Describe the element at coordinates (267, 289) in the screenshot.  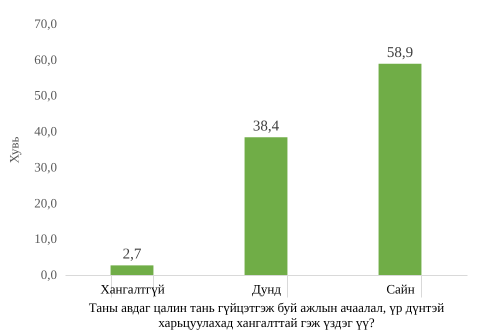
I see `x-tick-label: Дунд` at that location.